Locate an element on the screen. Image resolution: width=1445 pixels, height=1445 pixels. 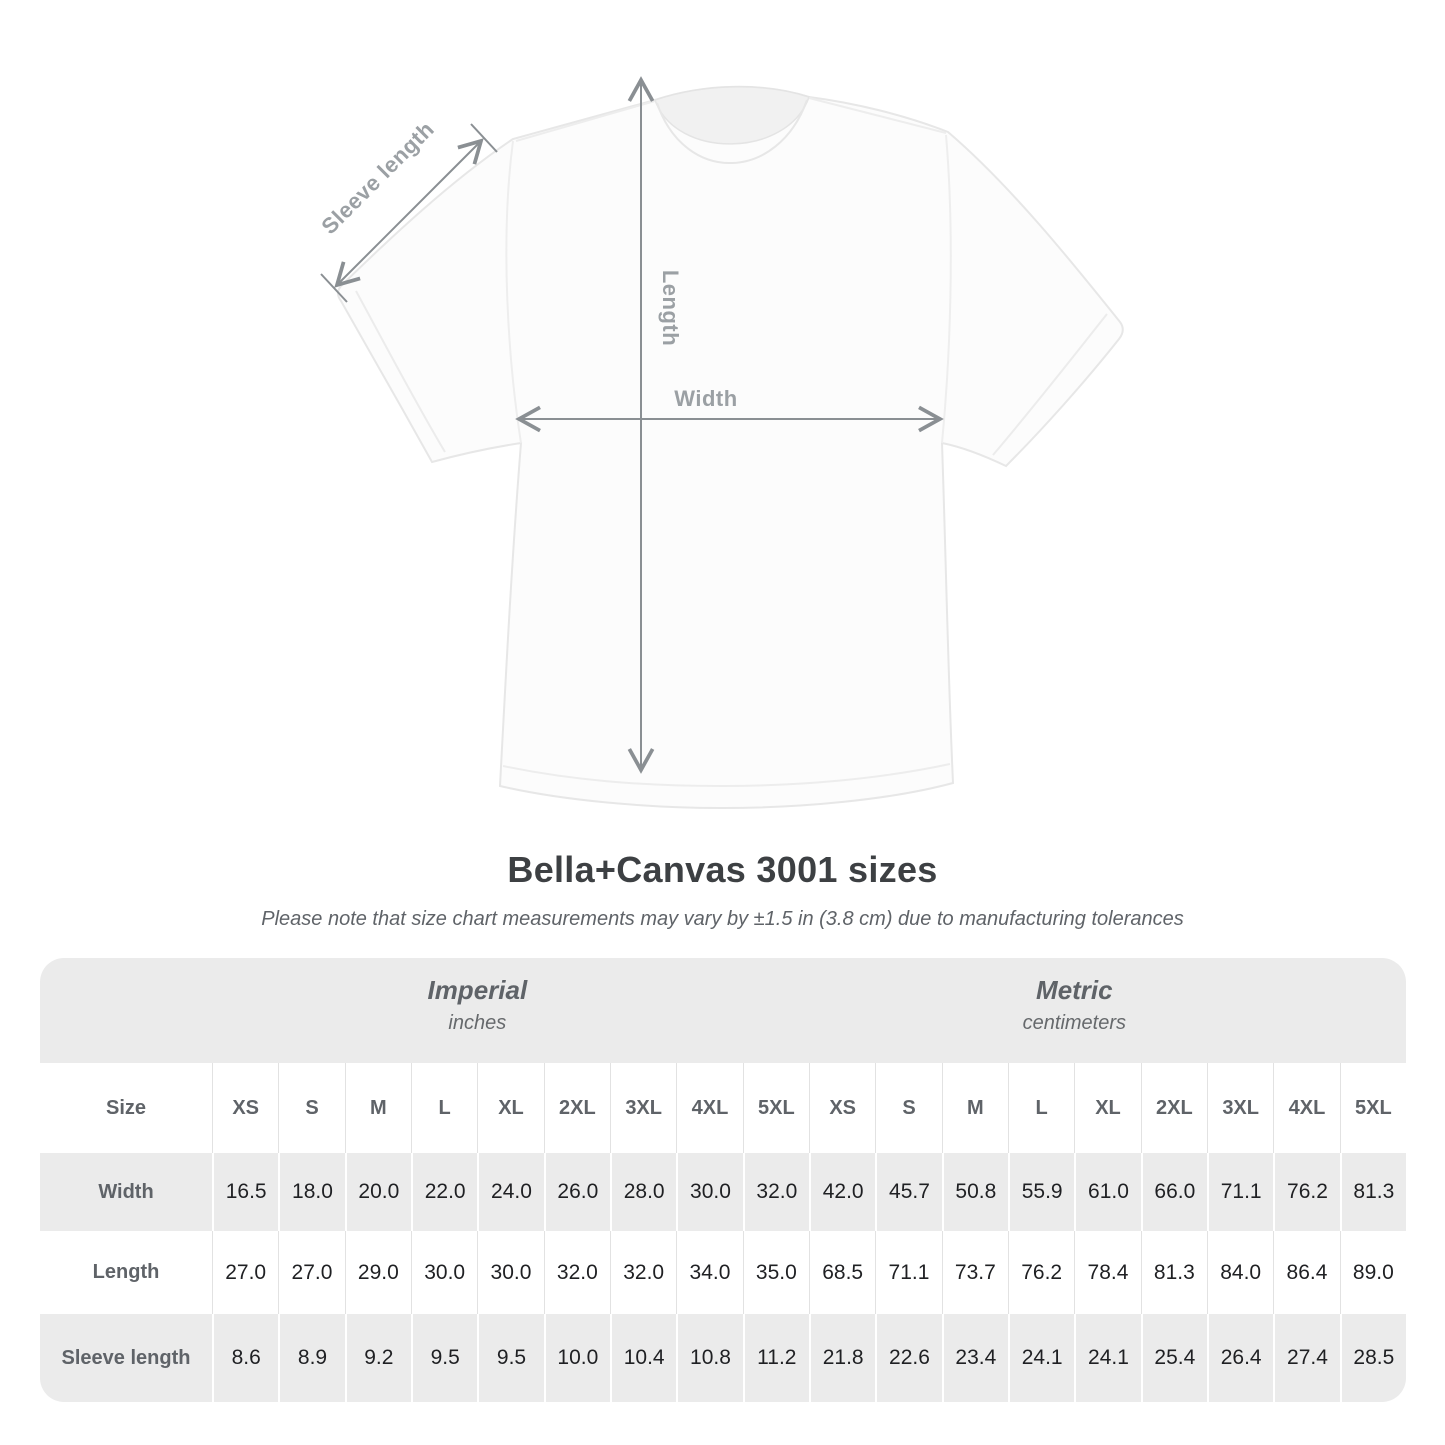
width-label: Width is located at coordinates (705, 398).